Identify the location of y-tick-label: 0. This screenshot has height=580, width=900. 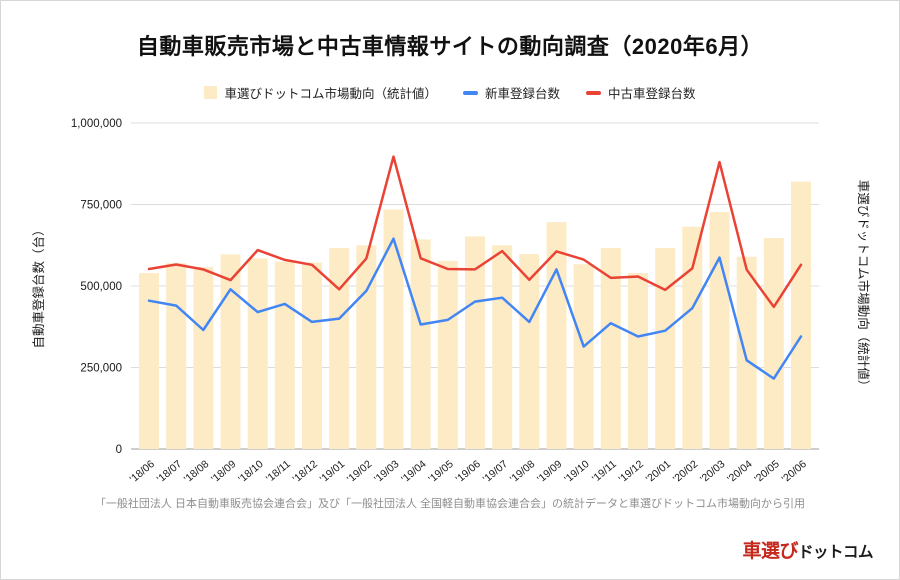
(119, 450).